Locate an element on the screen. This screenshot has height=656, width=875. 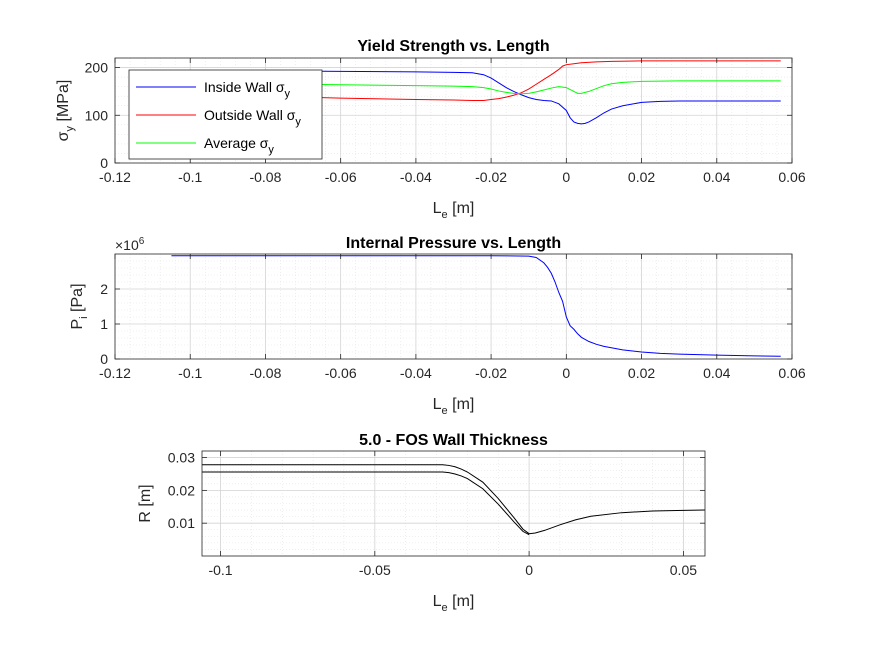
chart-title: Yield Strength vs. Length is located at coordinates (453, 46).